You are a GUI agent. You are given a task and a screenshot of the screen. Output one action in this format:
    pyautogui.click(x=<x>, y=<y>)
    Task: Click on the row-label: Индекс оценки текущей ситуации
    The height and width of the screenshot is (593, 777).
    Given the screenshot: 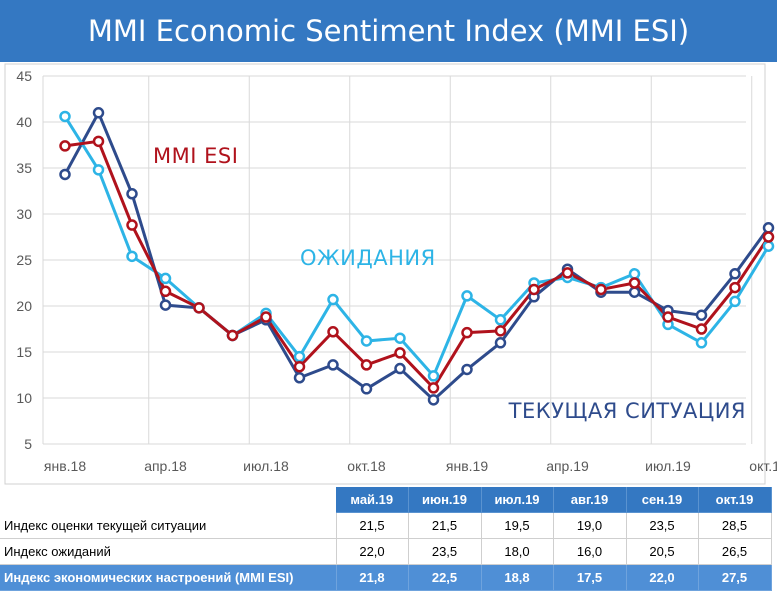 What is the action you would take?
    pyautogui.click(x=168, y=525)
    